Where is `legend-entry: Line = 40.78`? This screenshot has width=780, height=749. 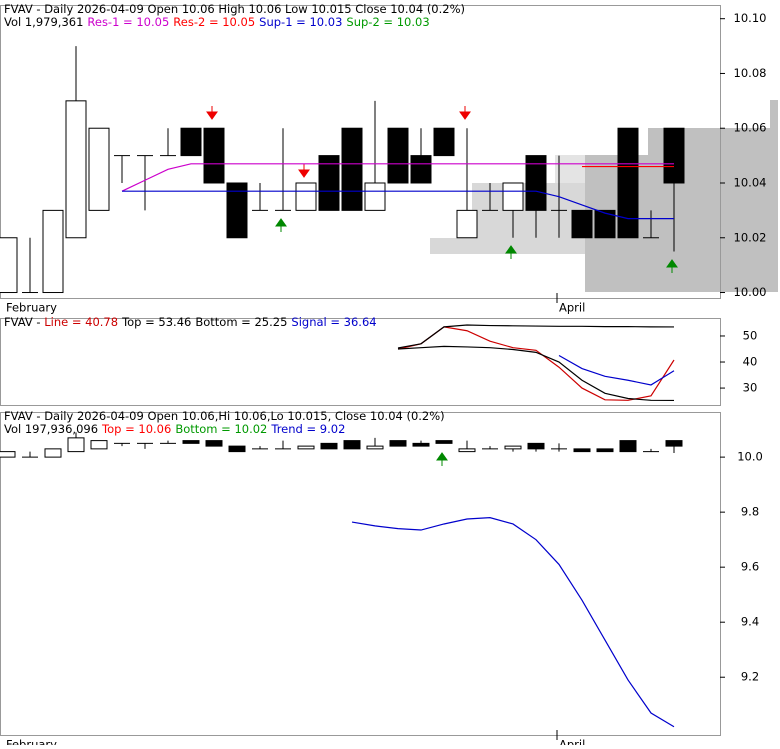
legend-entry: Line = 40.78 is located at coordinates (81, 322).